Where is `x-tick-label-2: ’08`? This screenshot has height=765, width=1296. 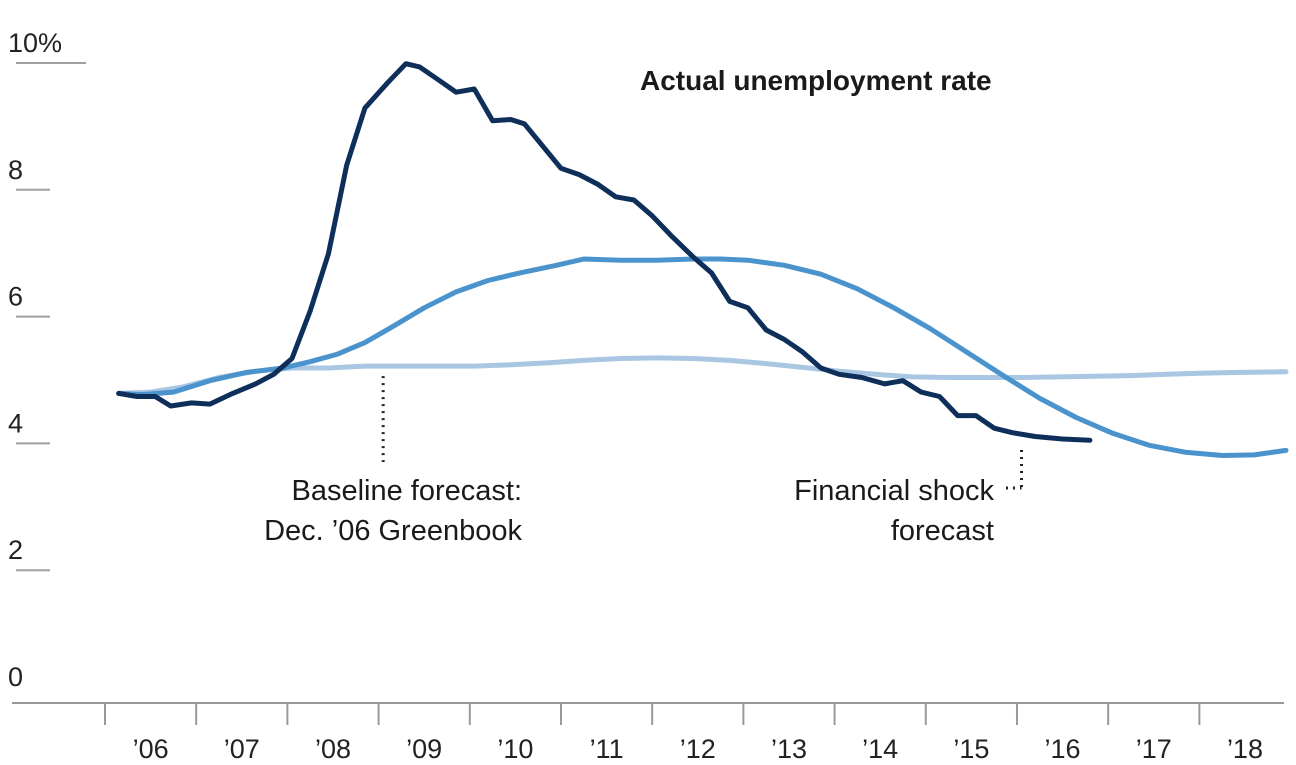
x-tick-label-2: ’08 is located at coordinates (333, 749).